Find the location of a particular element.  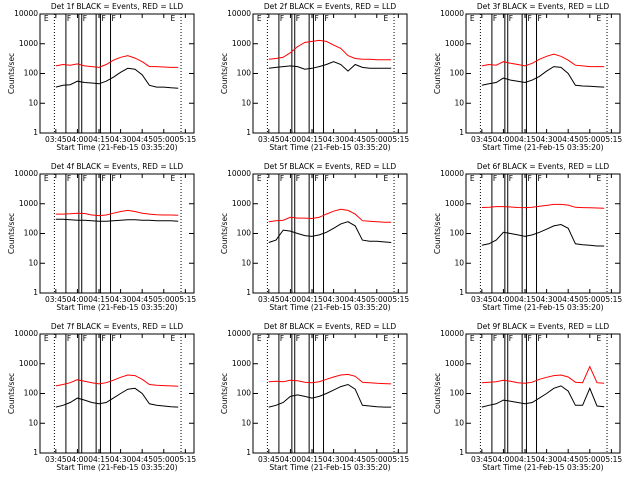

chart-title: Det 7f BLACK = Events, RED = LLD is located at coordinates (117, 326).